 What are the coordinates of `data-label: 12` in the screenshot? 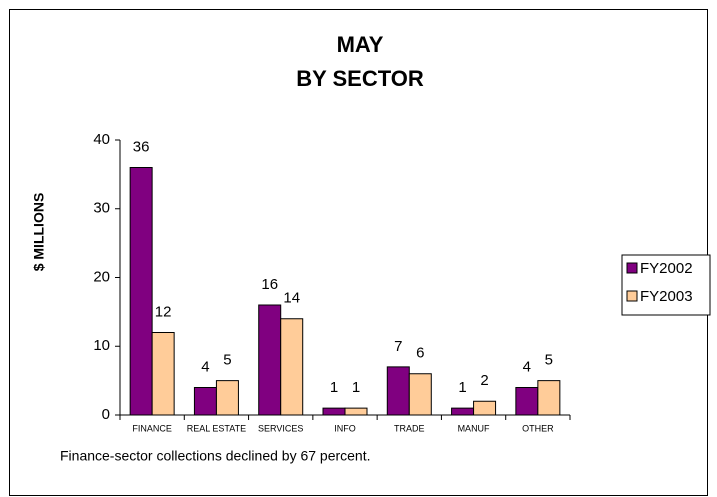 It's located at (163, 311).